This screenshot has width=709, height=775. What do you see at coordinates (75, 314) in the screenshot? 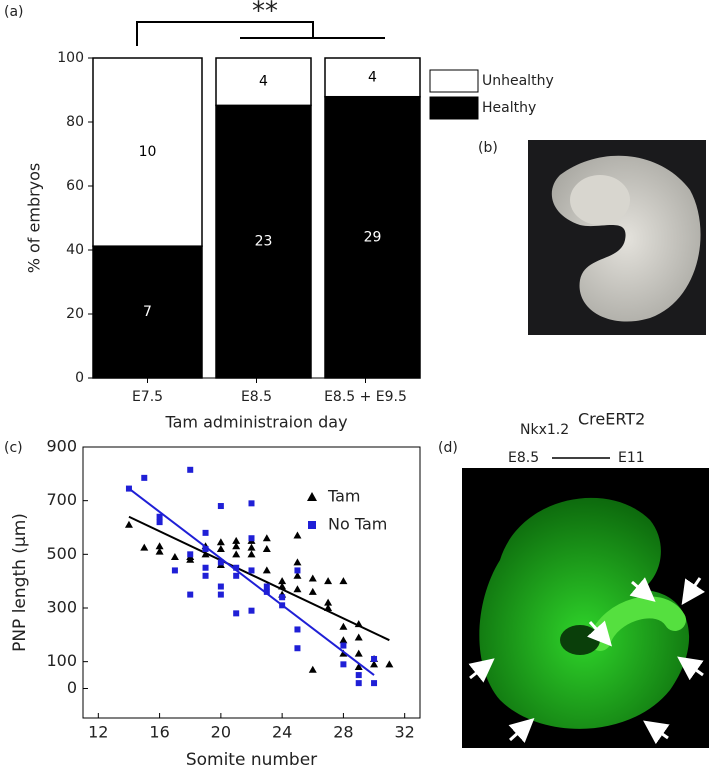
I see `y-tick-label: 20` at bounding box center [75, 314].